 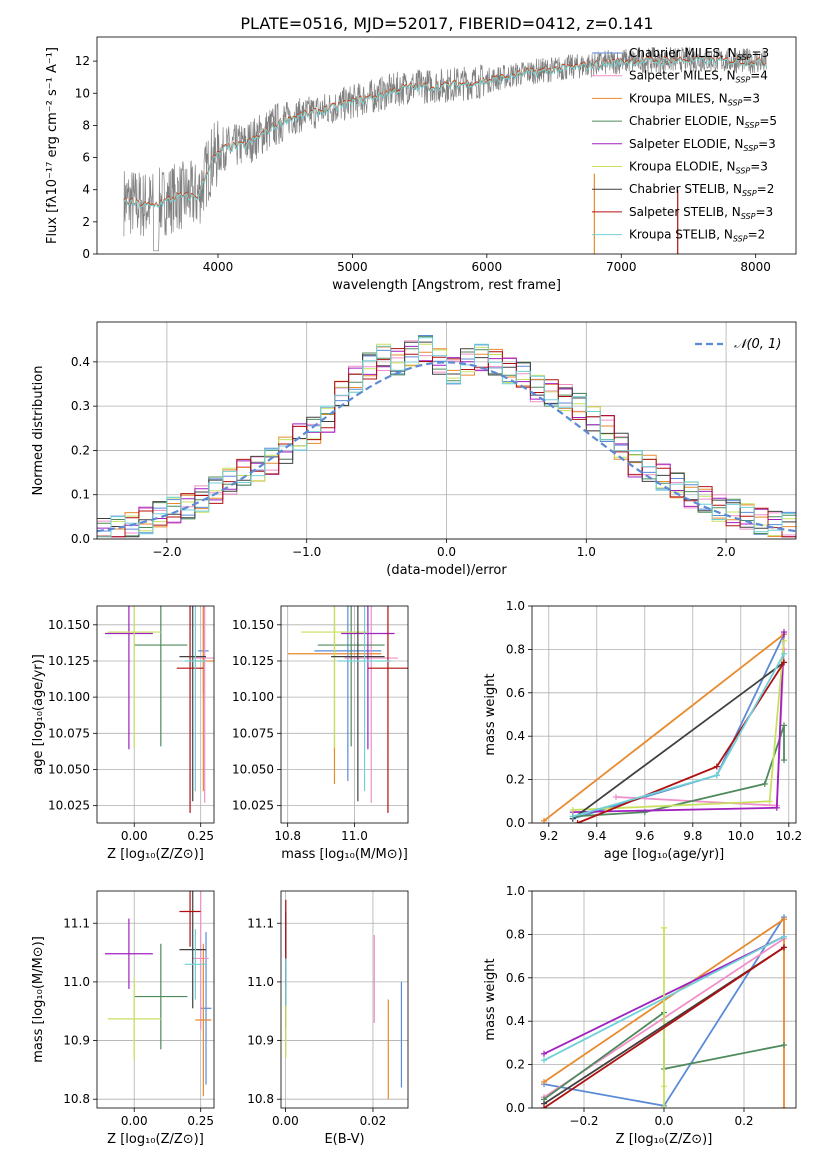 I want to click on legend-entry: Salpeter ELODIE, NSSP=3, so click(x=702, y=145).